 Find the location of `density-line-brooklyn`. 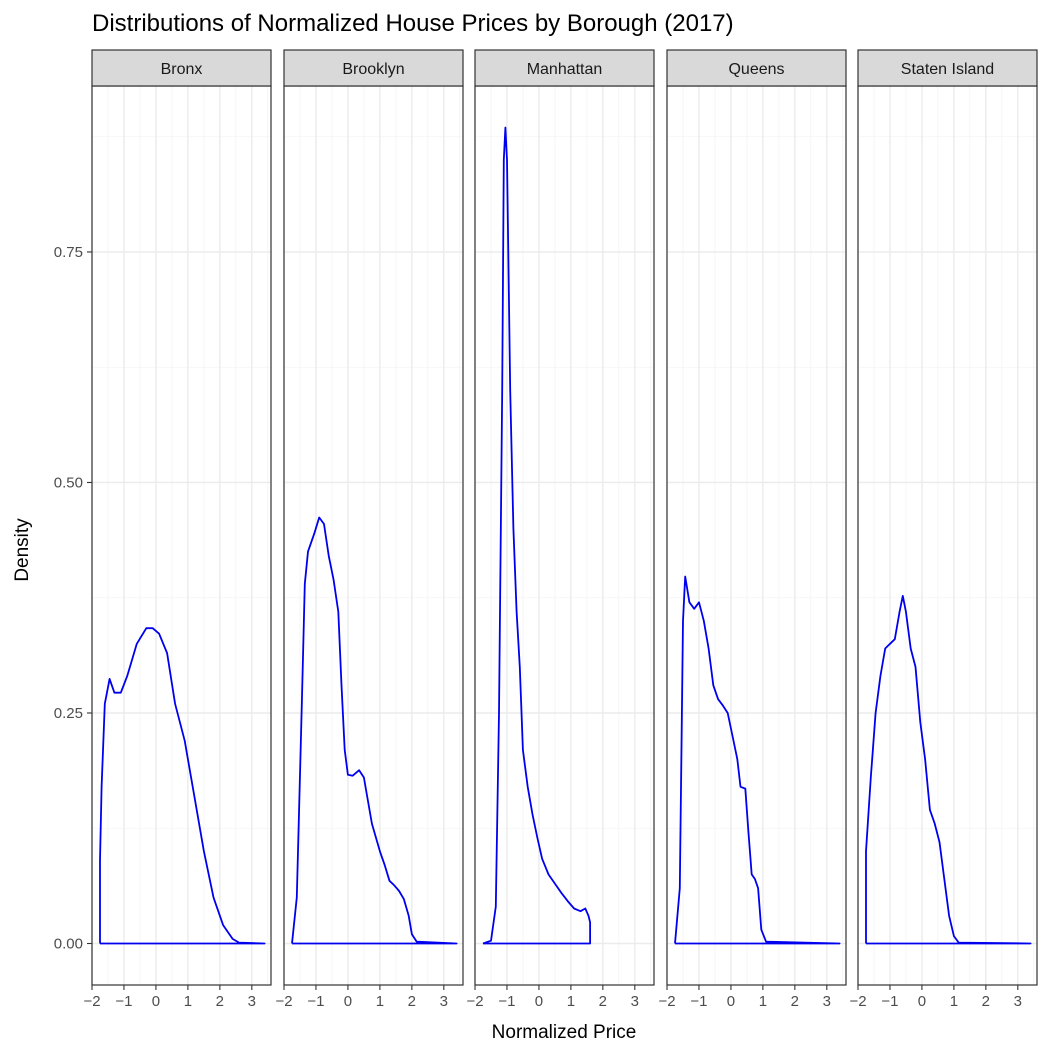

density-line-brooklyn is located at coordinates (374, 730).